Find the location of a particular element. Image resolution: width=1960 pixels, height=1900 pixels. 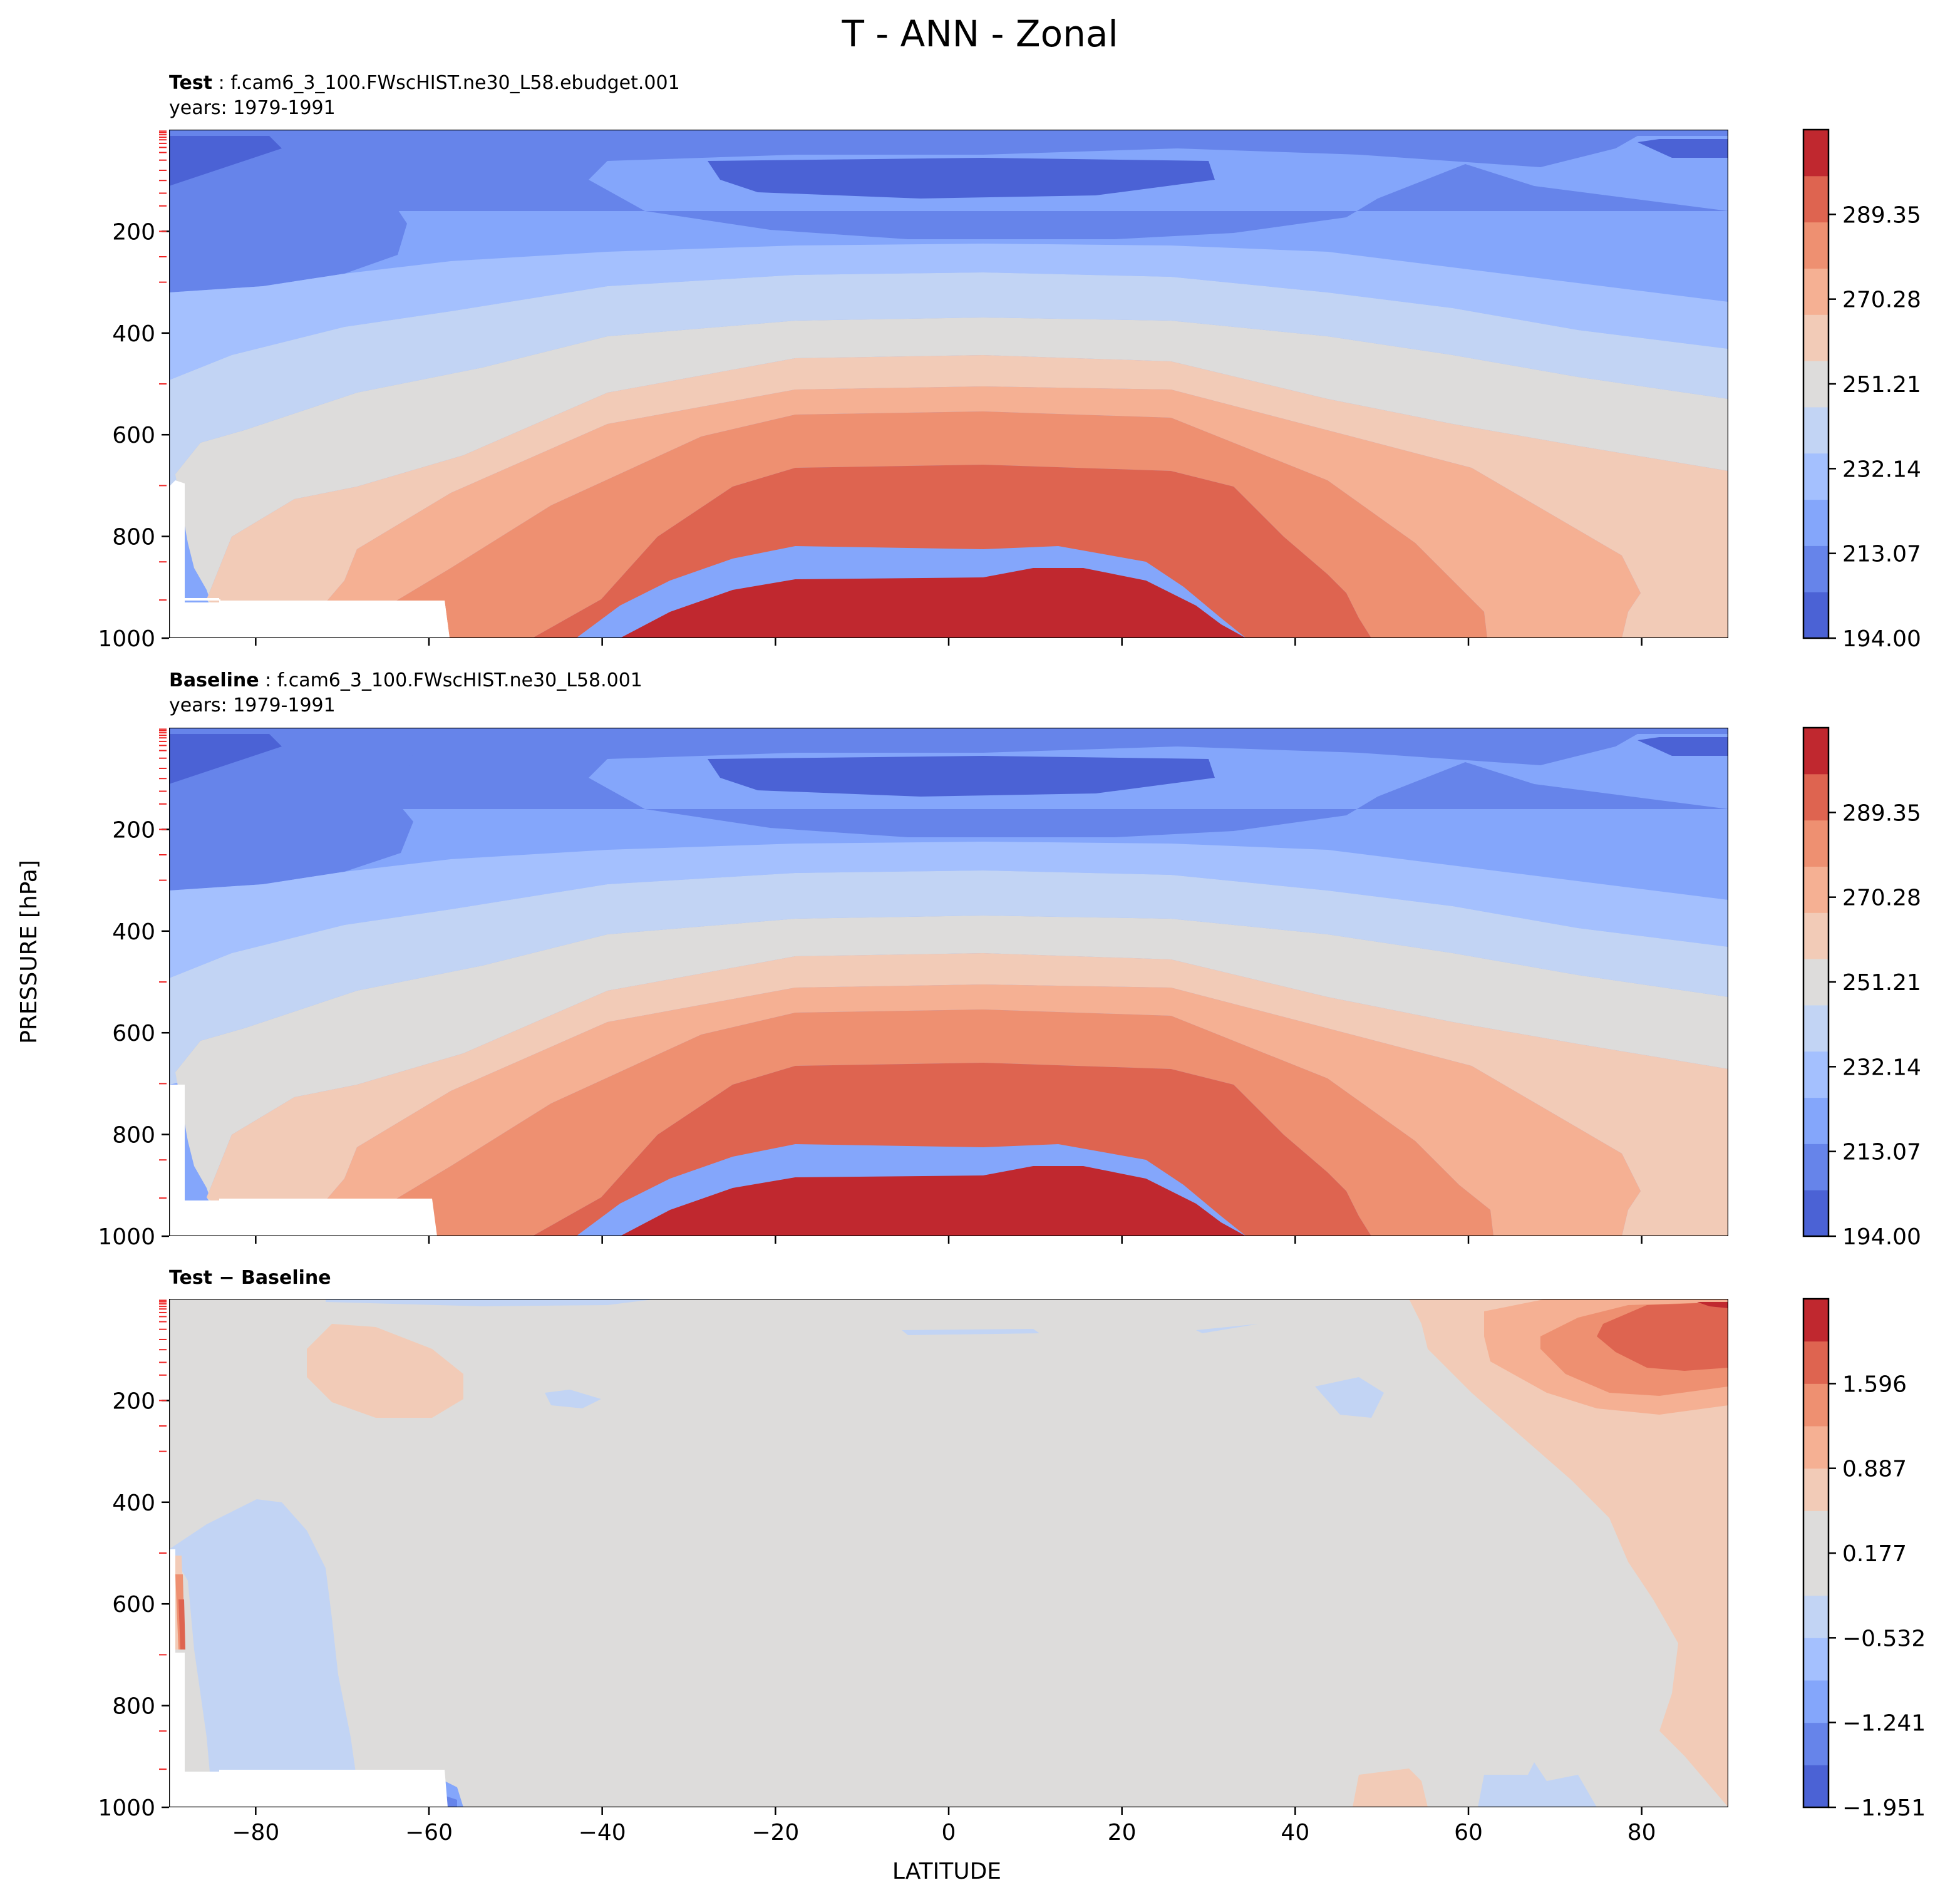

x-tick-label: −20 is located at coordinates (775, 1833).